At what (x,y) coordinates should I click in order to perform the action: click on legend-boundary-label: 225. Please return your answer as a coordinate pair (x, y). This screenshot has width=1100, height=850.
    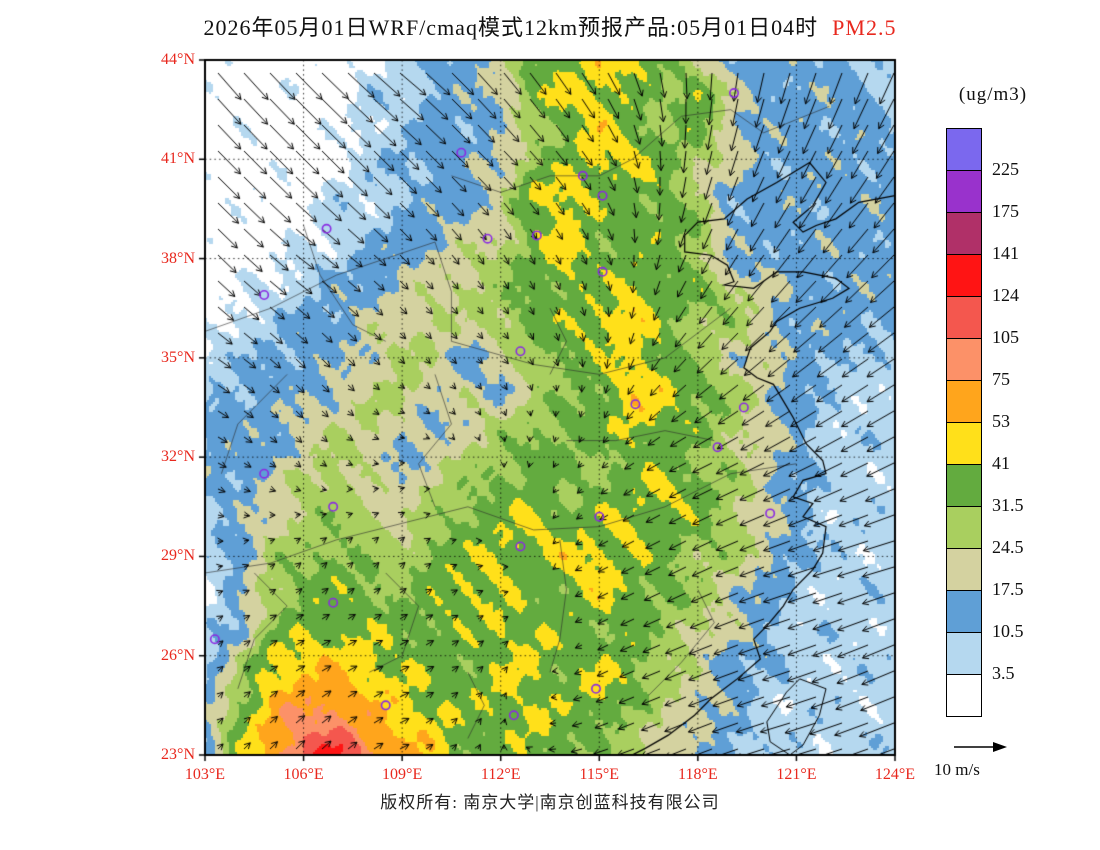
    Looking at the image, I should click on (1005, 169).